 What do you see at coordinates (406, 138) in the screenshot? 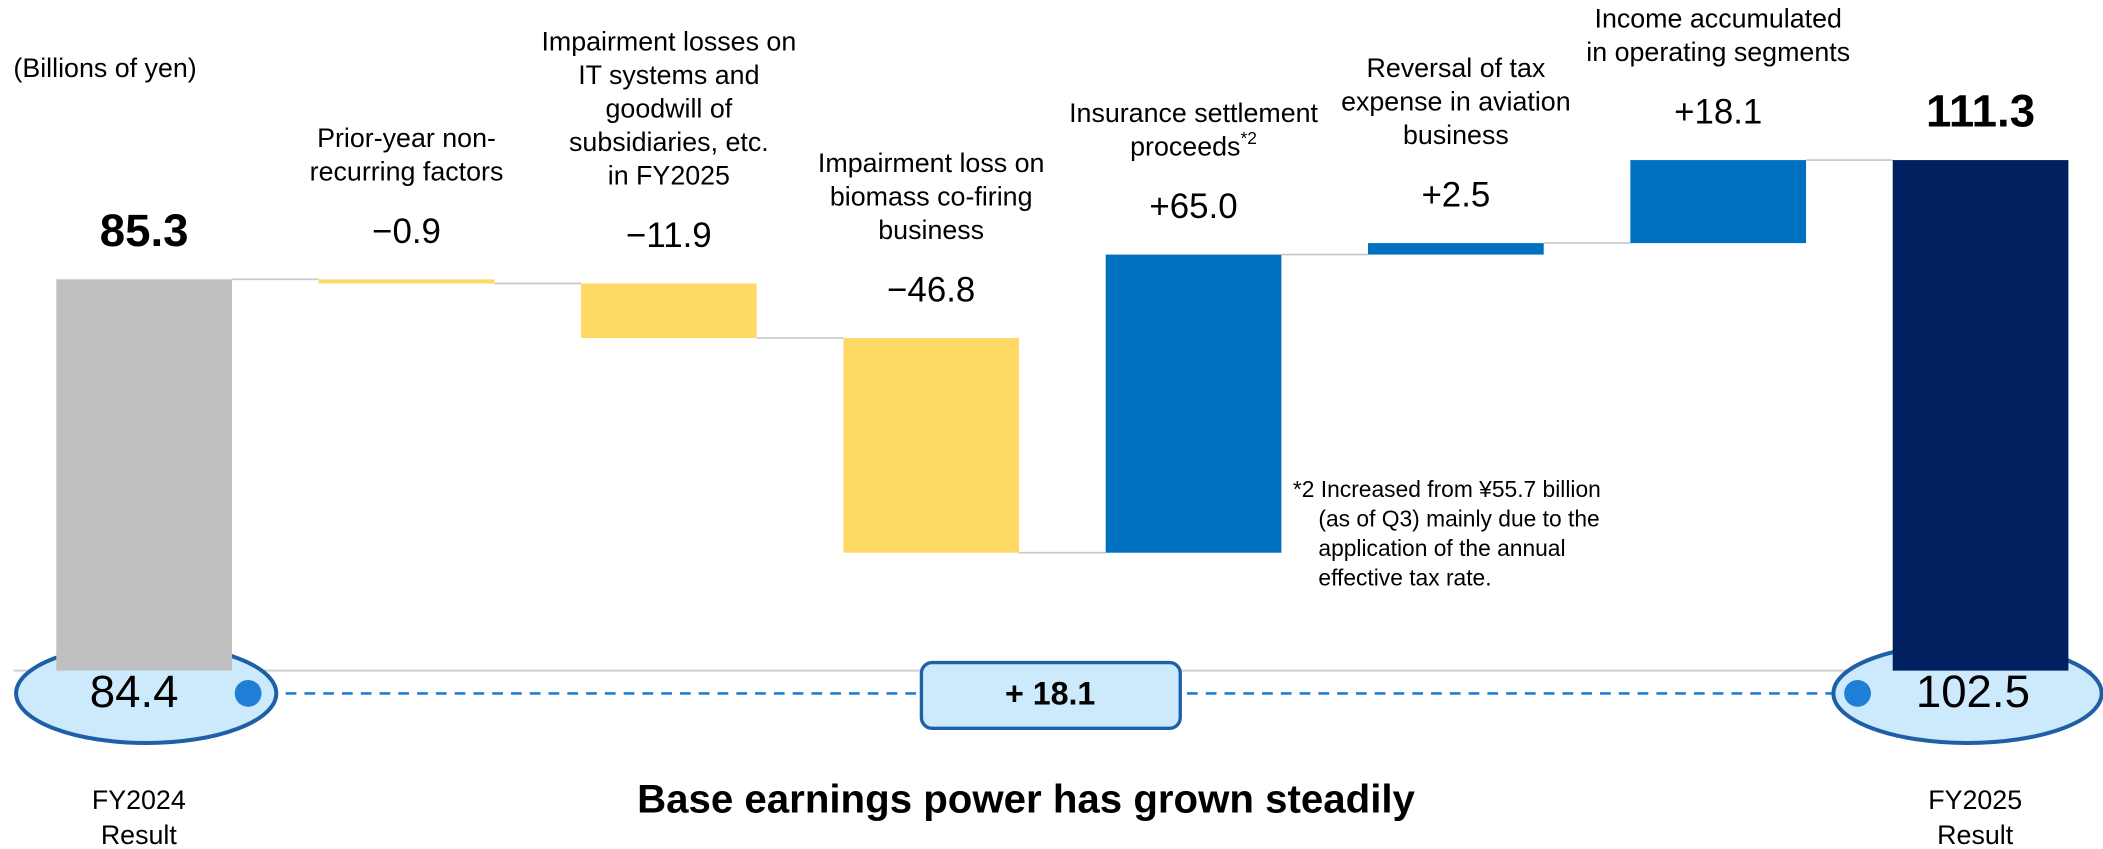
I see `category-label: Prior-year non-` at bounding box center [406, 138].